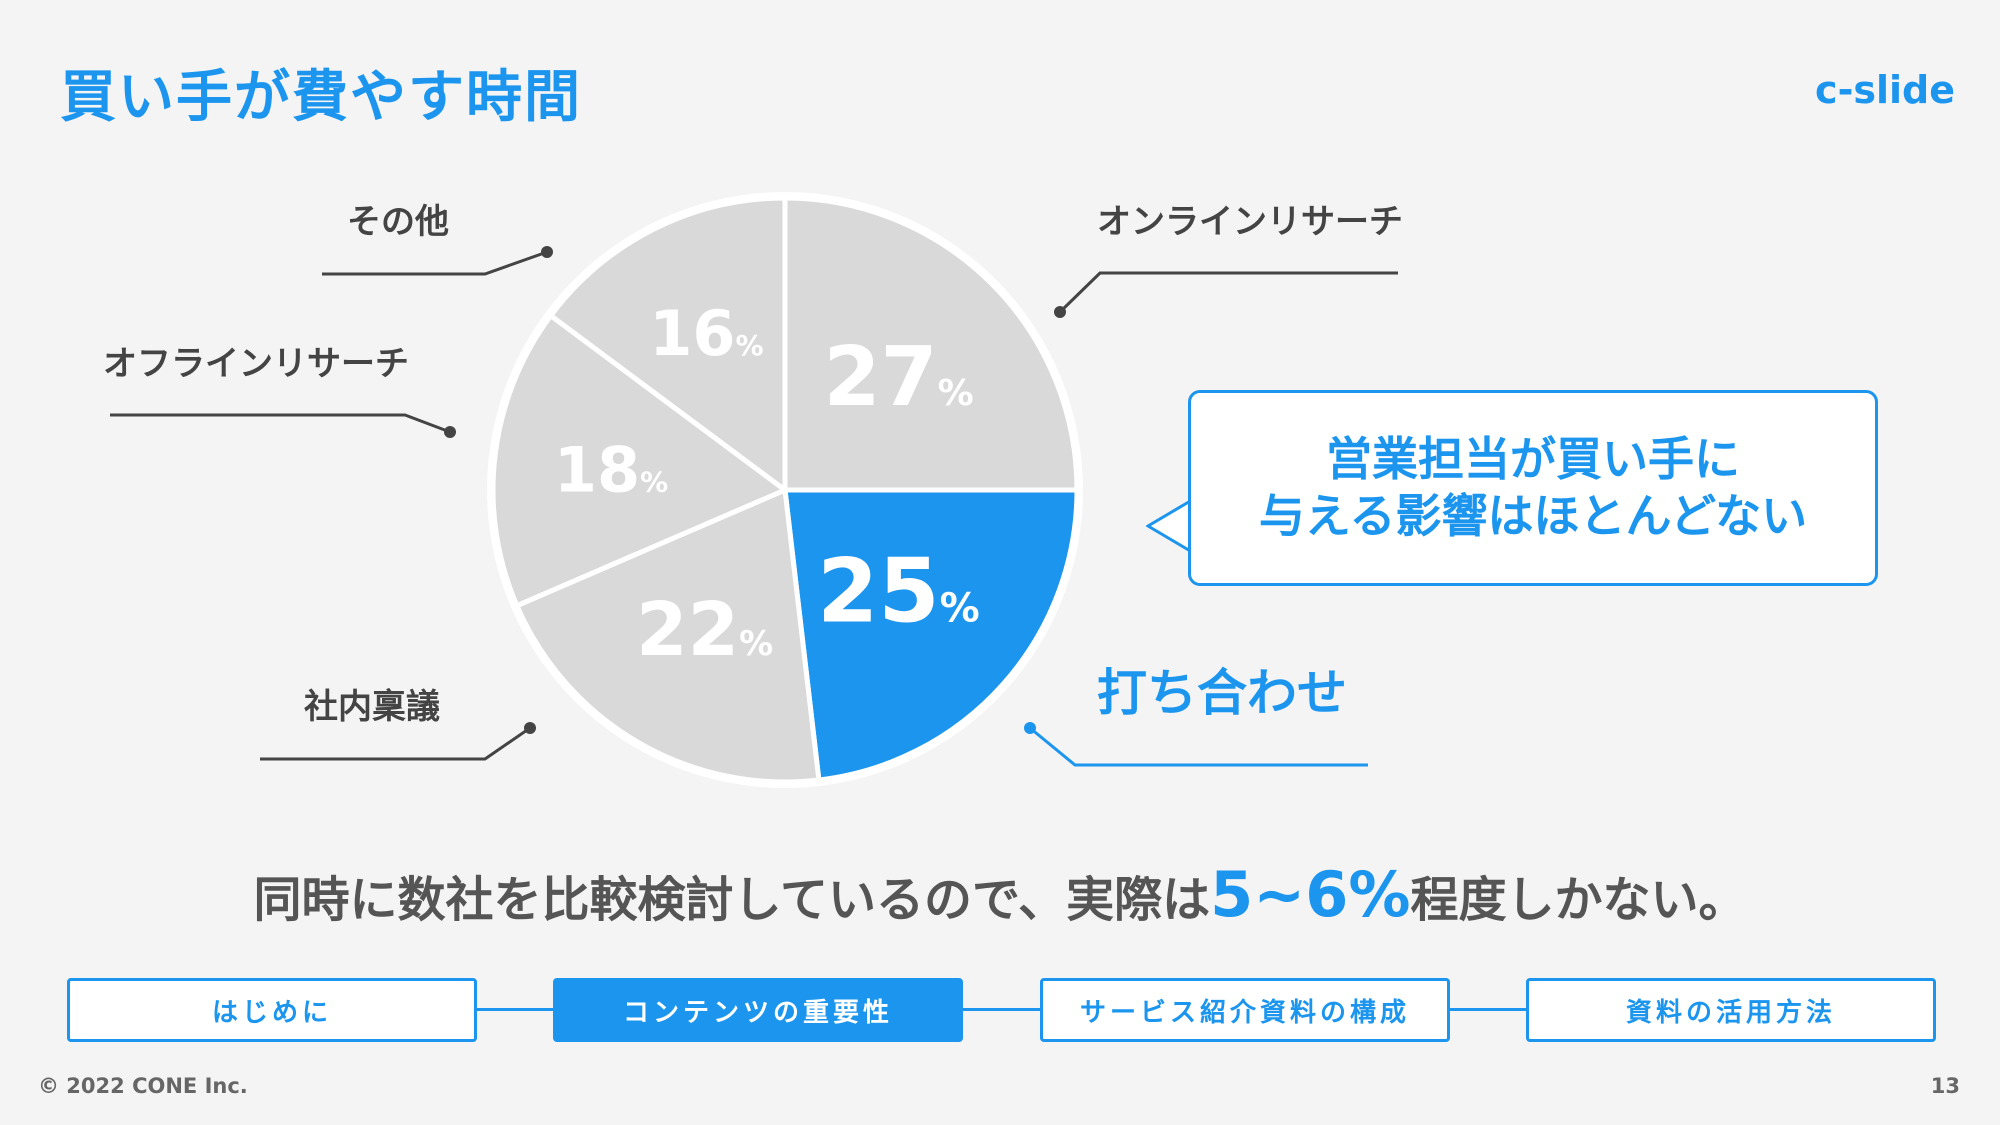 This screenshot has width=2000, height=1125. Describe the element at coordinates (706, 333) in the screenshot. I see `slice-value-label: 16%` at that location.